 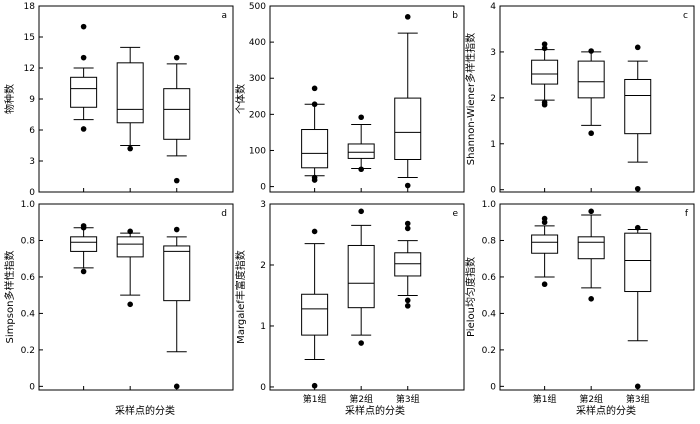 I want to click on x-axis-title-right: 采样点的分类, so click(x=606, y=410).